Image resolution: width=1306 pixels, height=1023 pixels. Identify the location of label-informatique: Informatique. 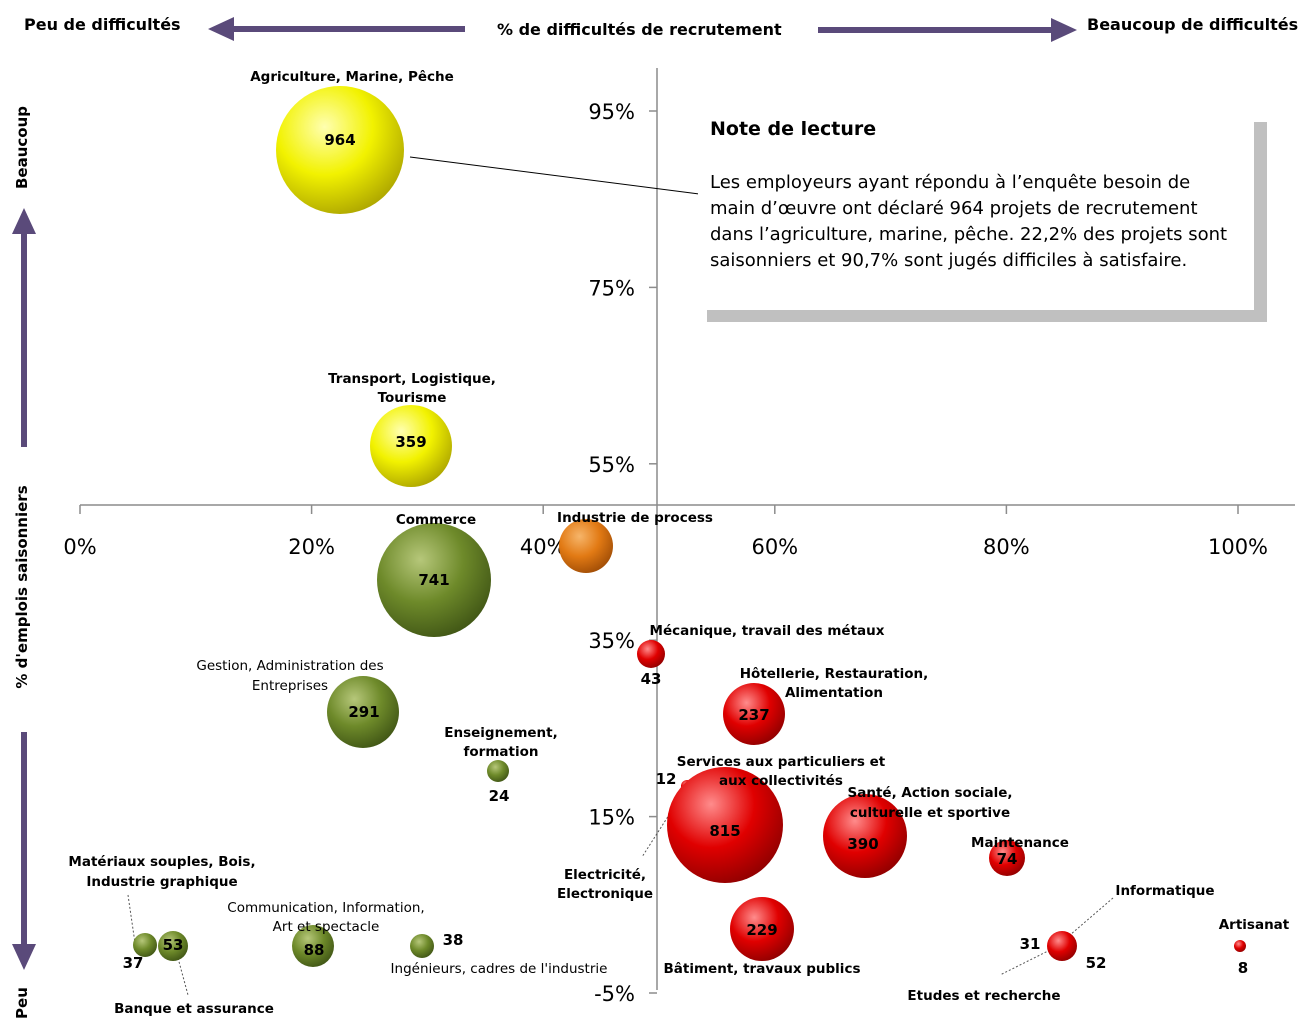
(1164, 891).